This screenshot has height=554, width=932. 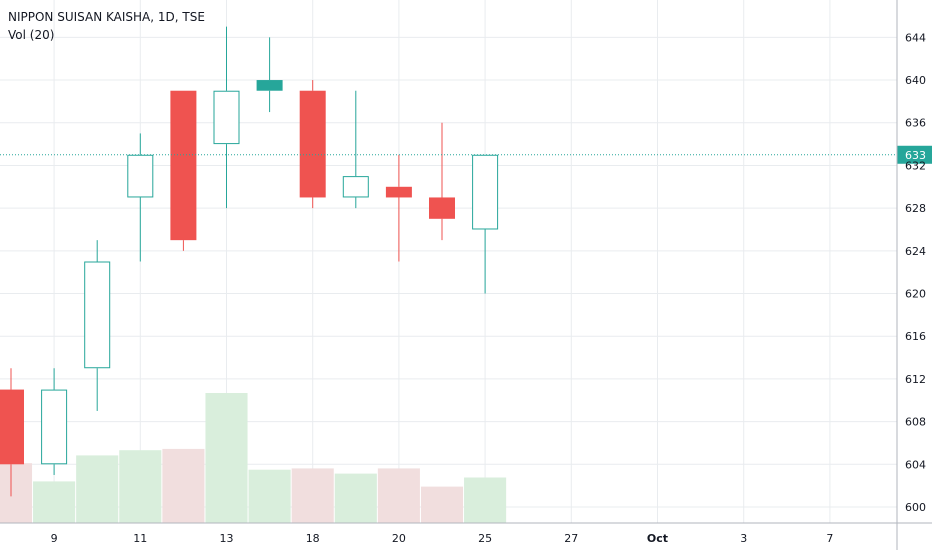 What do you see at coordinates (915, 165) in the screenshot?
I see `y-tick-label: 632` at bounding box center [915, 165].